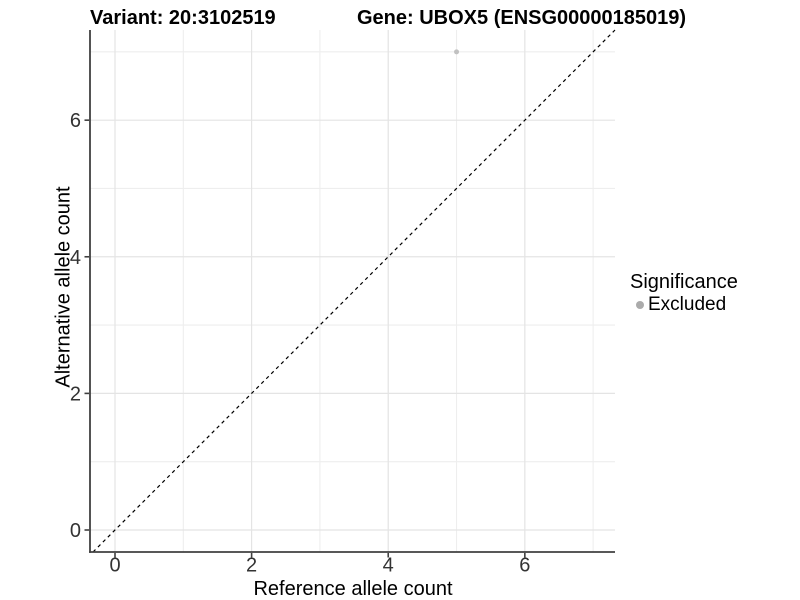  I want to click on plot-title-gene: Gene: UBOX5 (ENSG00000185019), so click(522, 18).